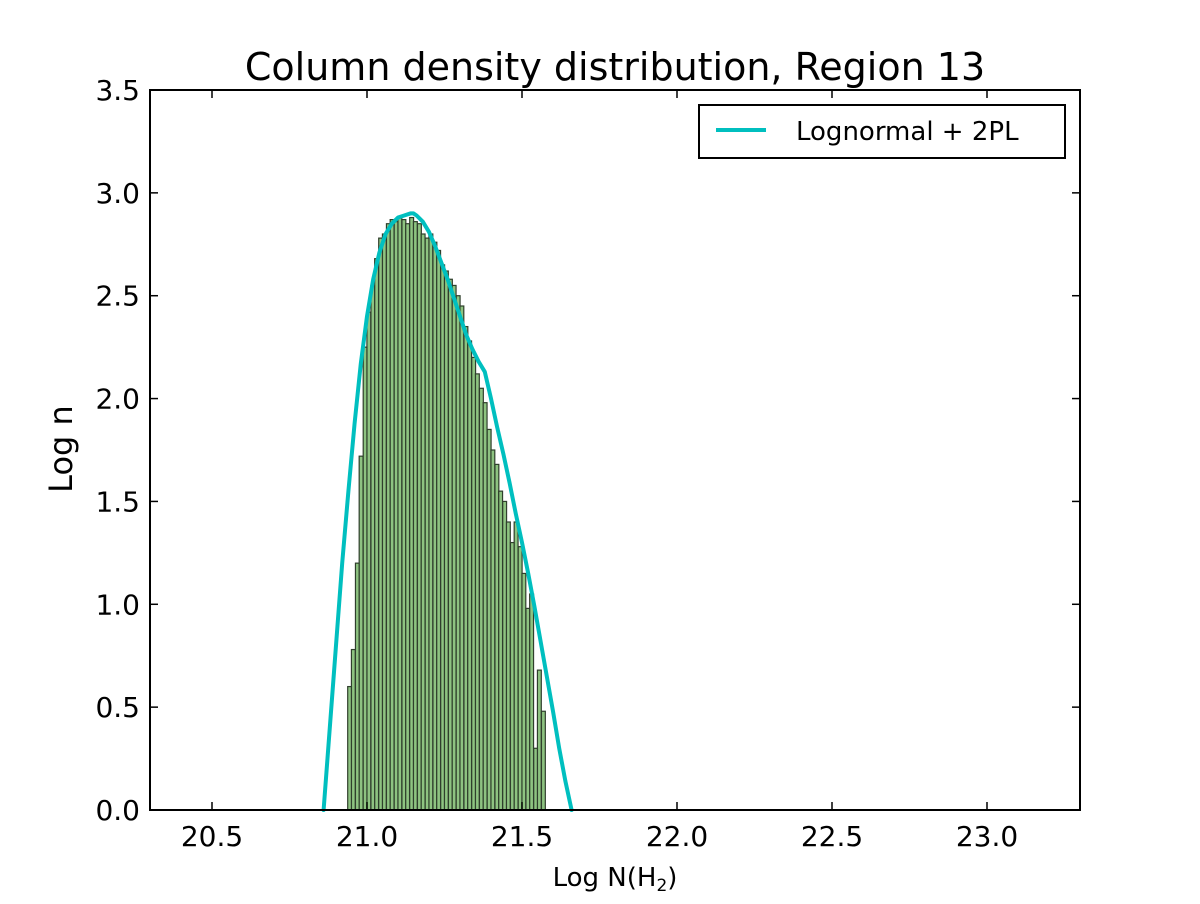  I want to click on y-tick-label: 1.0, so click(117, 604).